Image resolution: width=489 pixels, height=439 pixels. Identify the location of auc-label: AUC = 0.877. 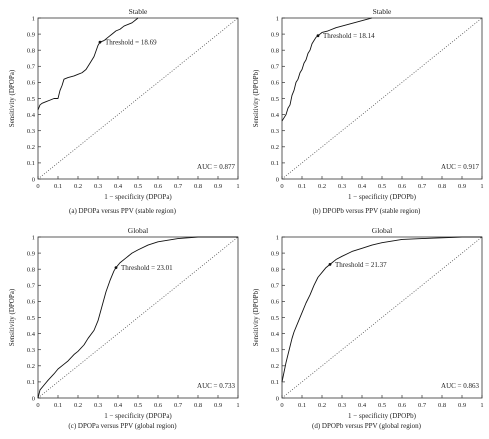
(216, 167).